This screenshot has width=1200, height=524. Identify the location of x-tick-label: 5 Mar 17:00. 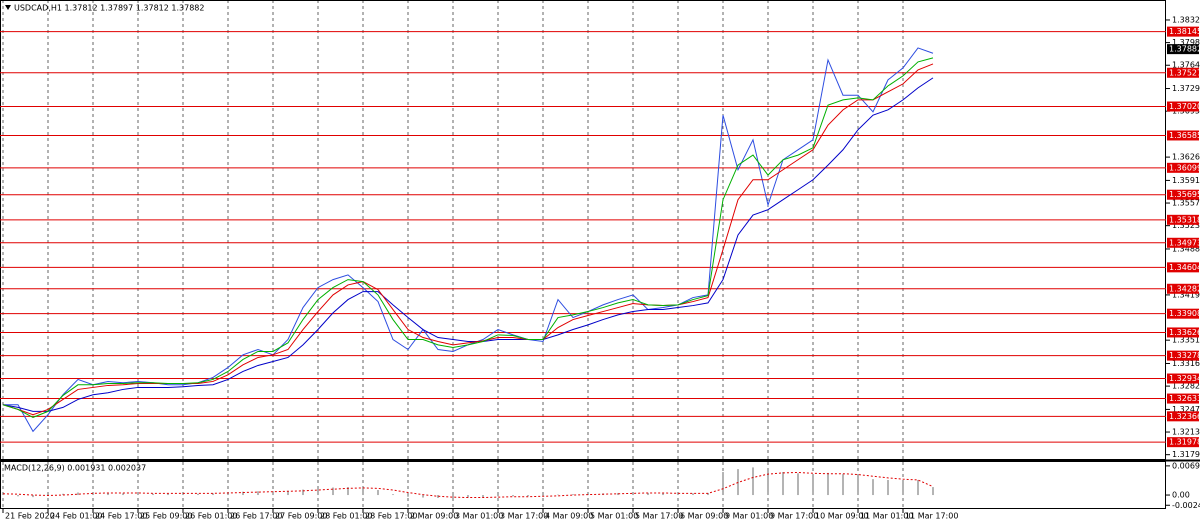
(659, 516).